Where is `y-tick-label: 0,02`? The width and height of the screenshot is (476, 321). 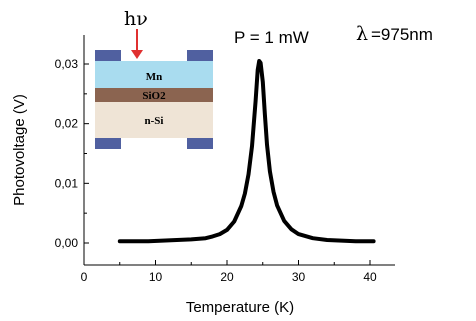 y-tick-label: 0,02 is located at coordinates (67, 124).